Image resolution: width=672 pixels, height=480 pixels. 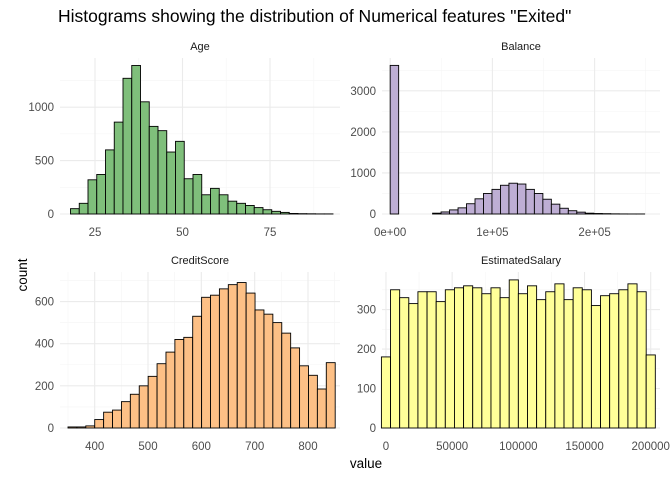 What do you see at coordinates (584, 447) in the screenshot?
I see `x-tick-label: 150000` at bounding box center [584, 447].